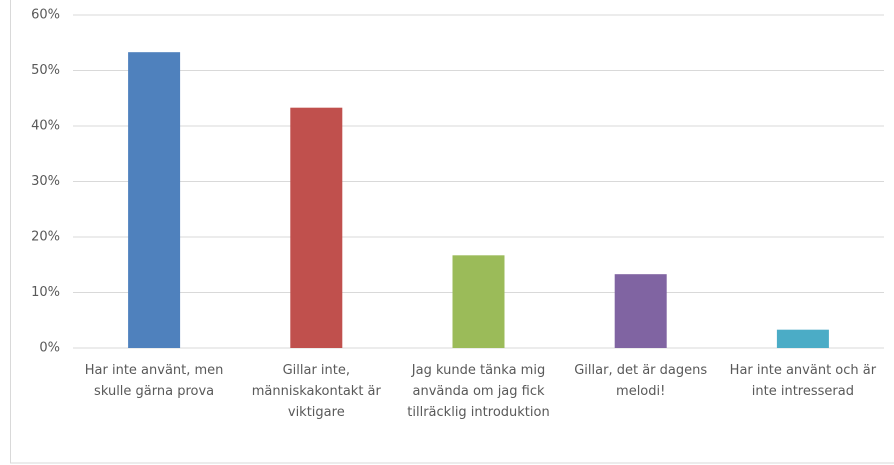  I want to click on x-tick-label: Har inte använt och är inte intresserad, so click(803, 381).